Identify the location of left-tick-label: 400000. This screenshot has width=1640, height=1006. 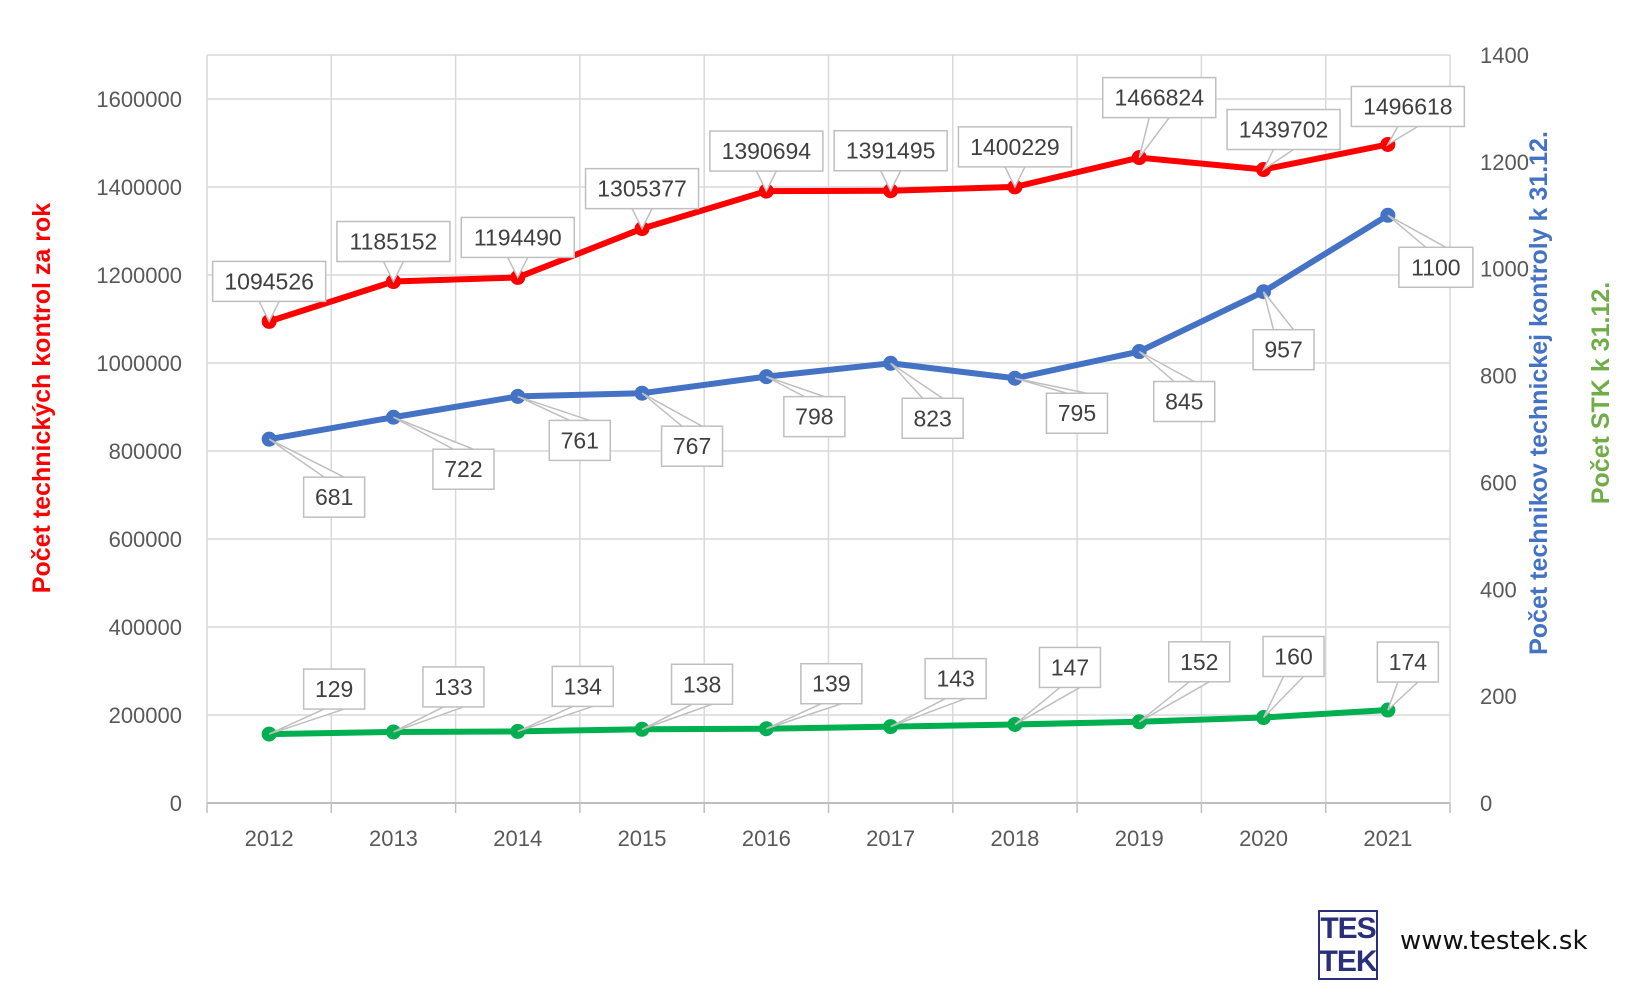
(145, 627).